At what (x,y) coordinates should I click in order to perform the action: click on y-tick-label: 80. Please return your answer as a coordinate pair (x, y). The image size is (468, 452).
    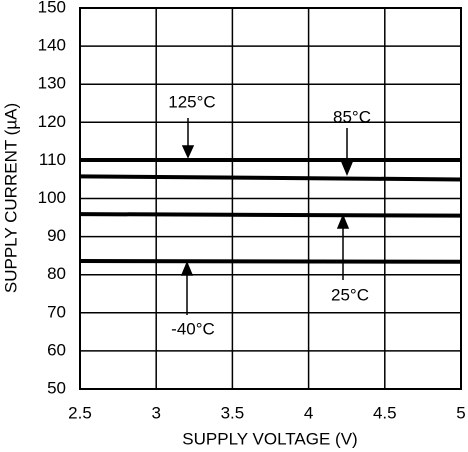
    Looking at the image, I should click on (56, 273).